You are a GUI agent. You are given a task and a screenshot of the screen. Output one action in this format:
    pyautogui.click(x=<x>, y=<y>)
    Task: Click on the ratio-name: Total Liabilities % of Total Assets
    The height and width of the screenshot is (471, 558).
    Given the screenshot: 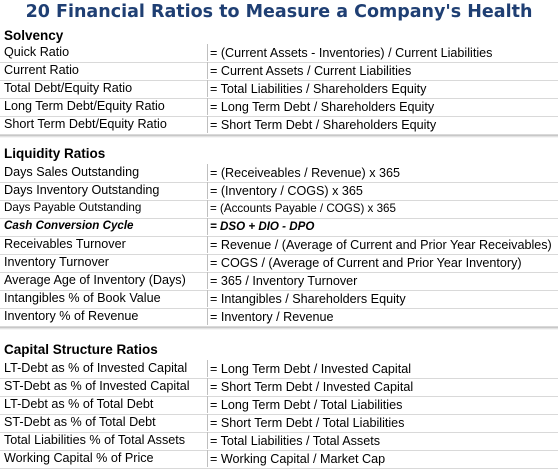 What is the action you would take?
    pyautogui.click(x=95, y=440)
    